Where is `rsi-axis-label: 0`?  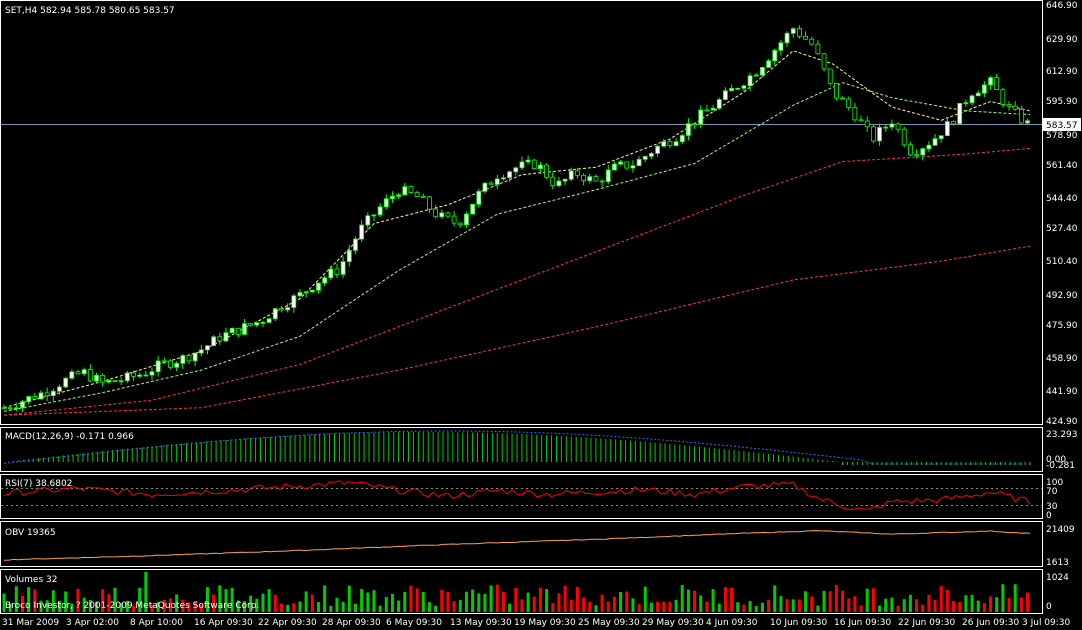
rsi-axis-label: 0 is located at coordinates (1049, 516).